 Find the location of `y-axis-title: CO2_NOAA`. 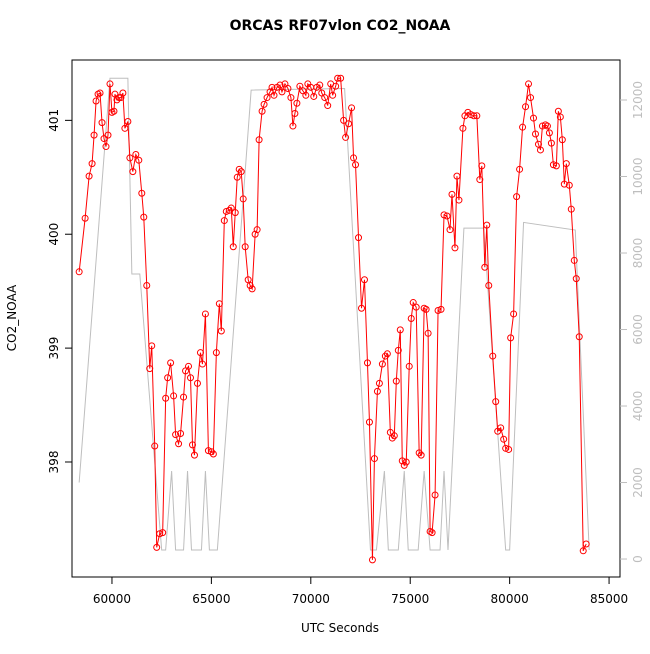

y-axis-title: CO2_NOAA is located at coordinates (12, 317).